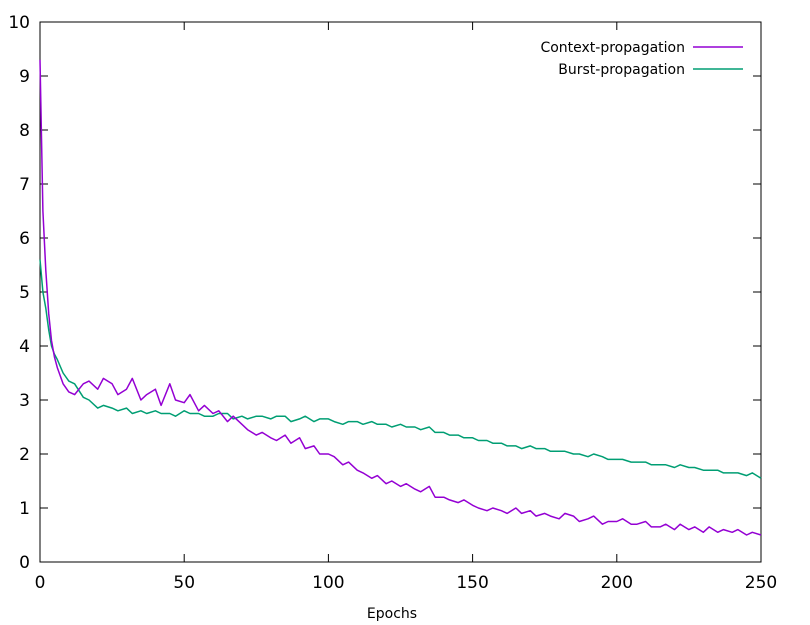 This screenshot has height=625, width=810. I want to click on x-tick-label: 50, so click(184, 583).